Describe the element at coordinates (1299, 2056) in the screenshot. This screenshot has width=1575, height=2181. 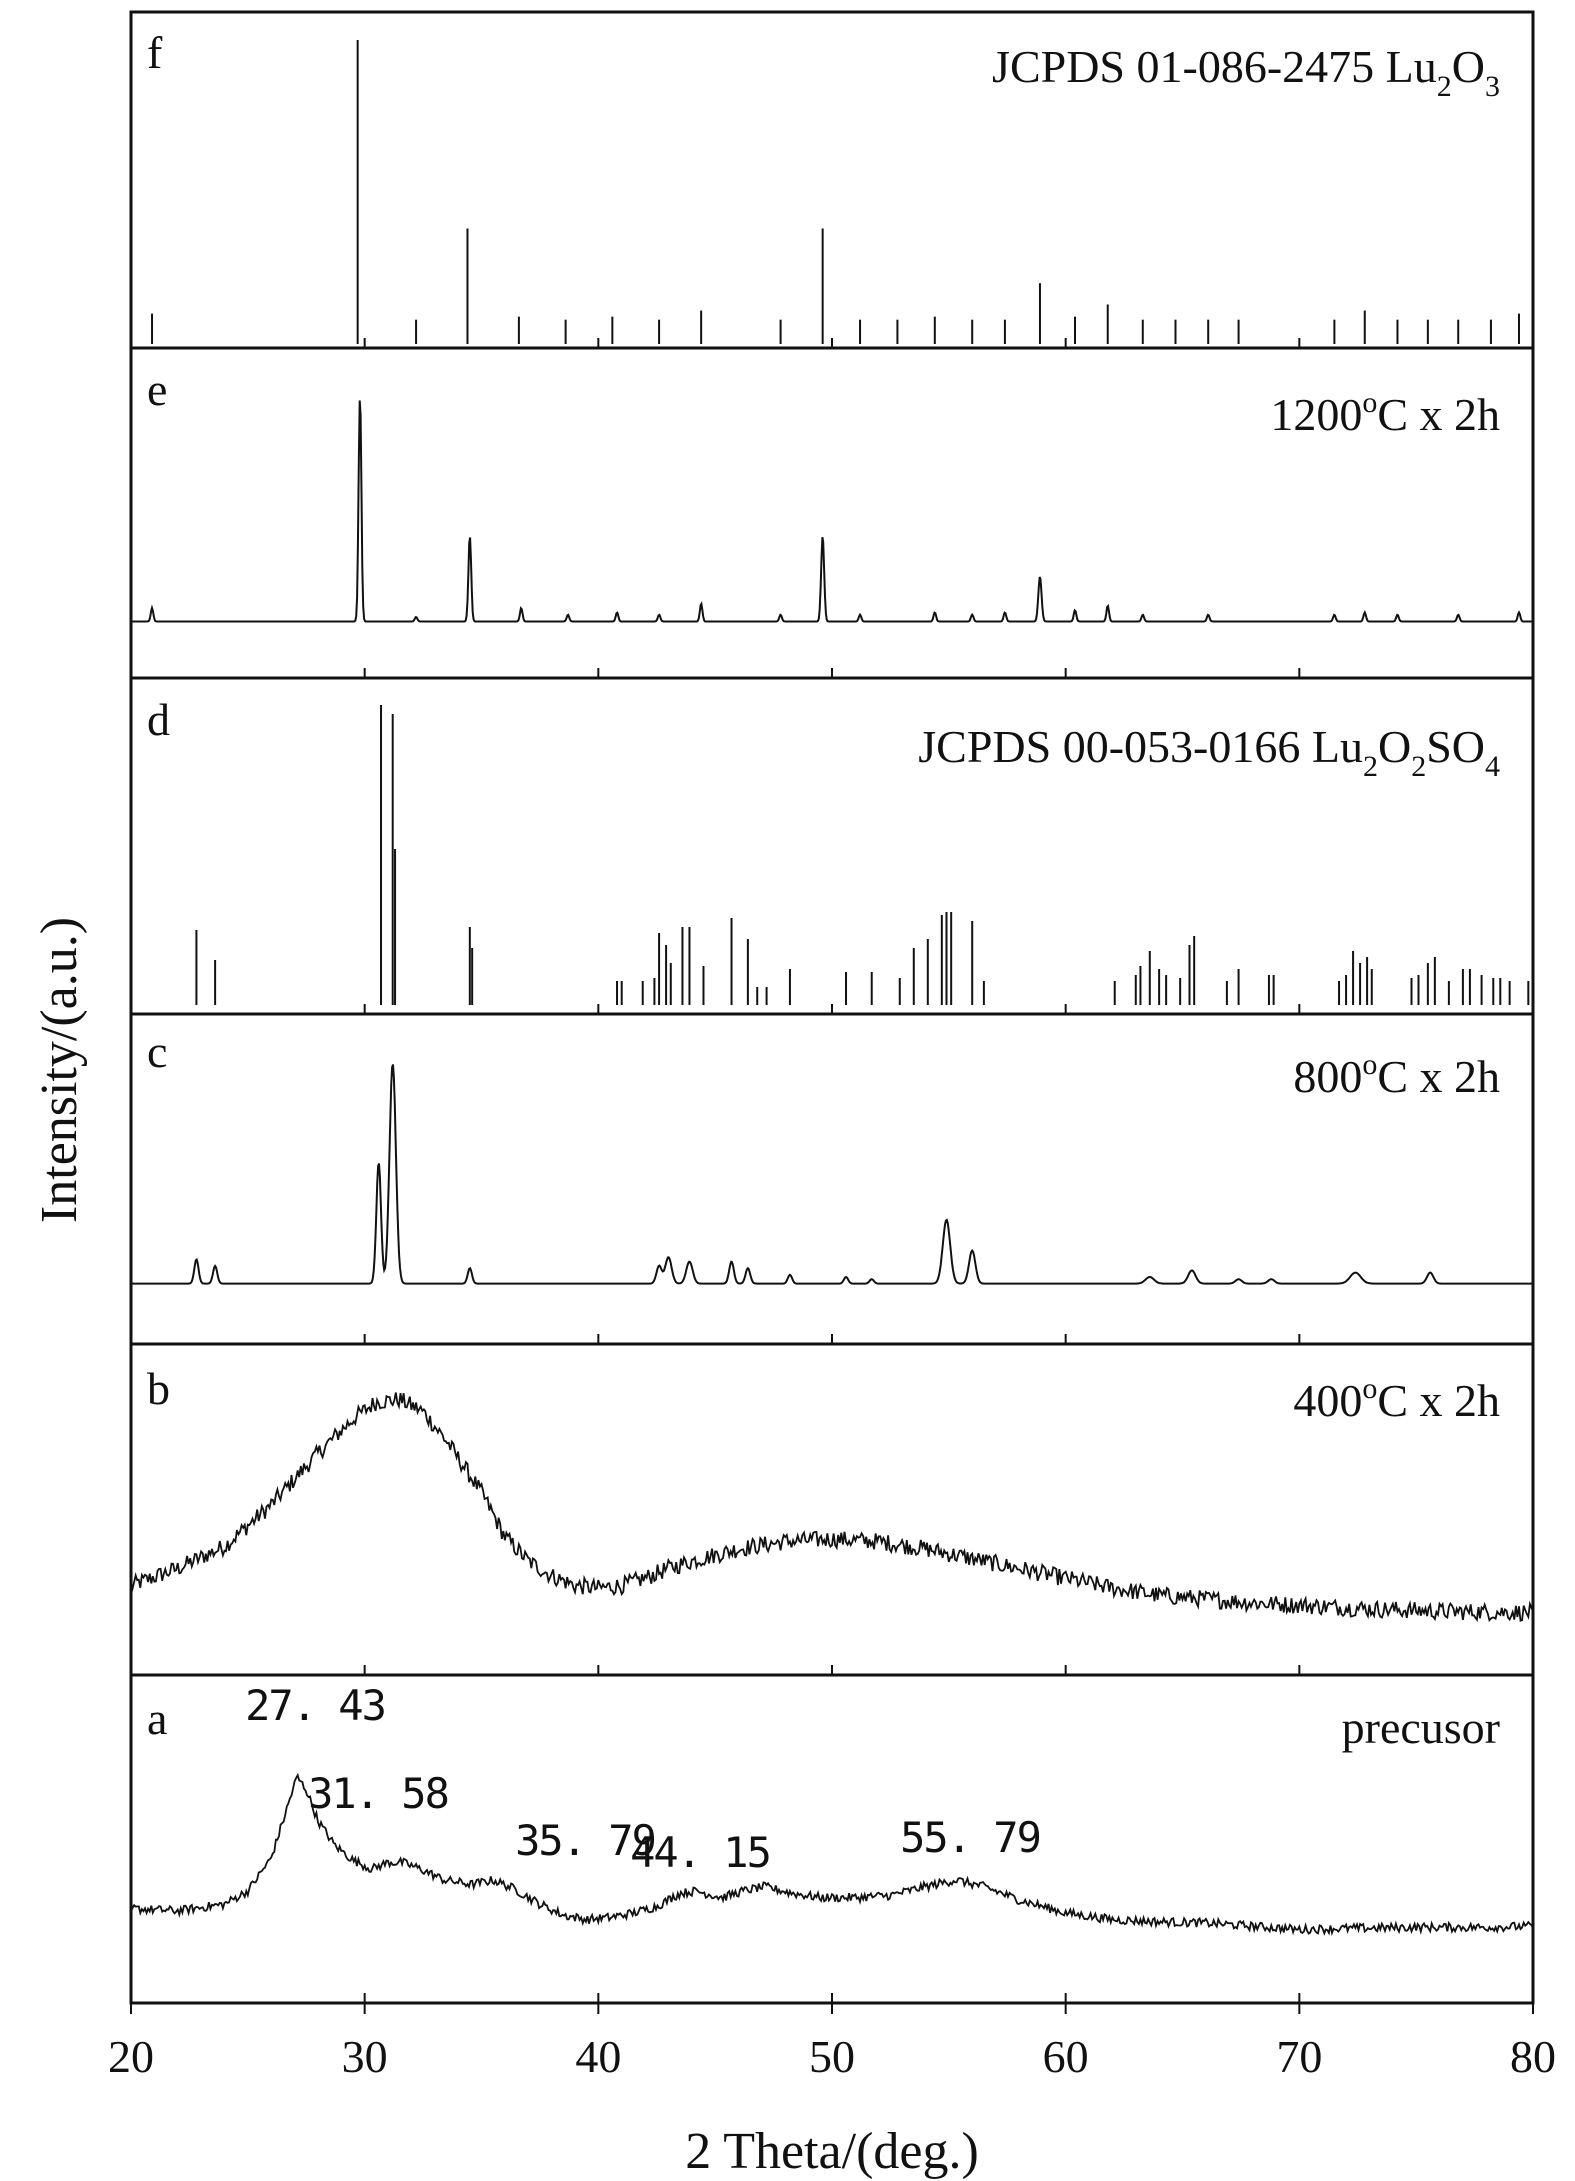
I see `x-tick-label: 70` at that location.